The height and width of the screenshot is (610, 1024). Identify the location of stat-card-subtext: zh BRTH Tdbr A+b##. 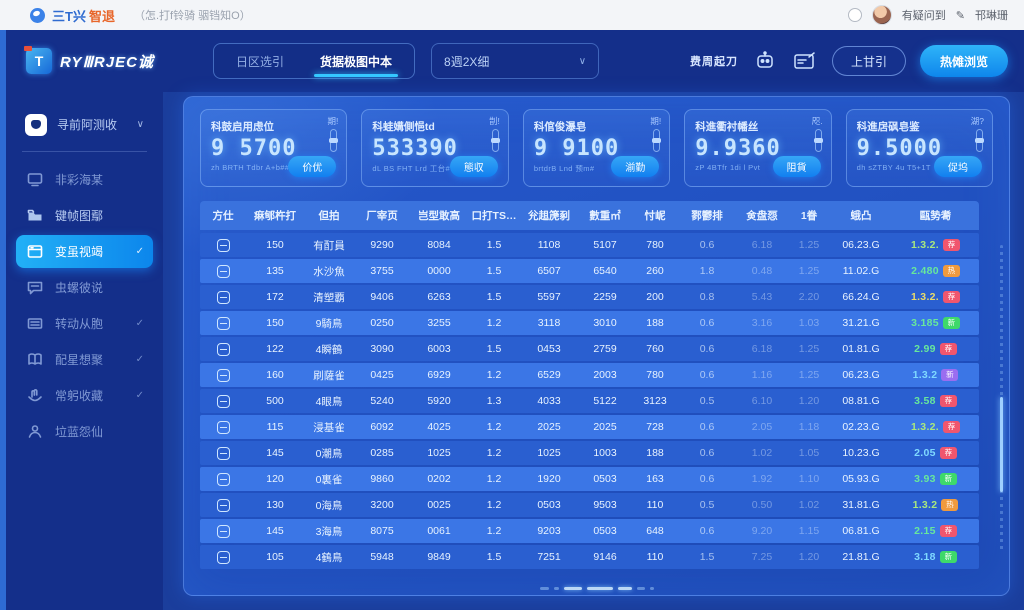
(250, 168).